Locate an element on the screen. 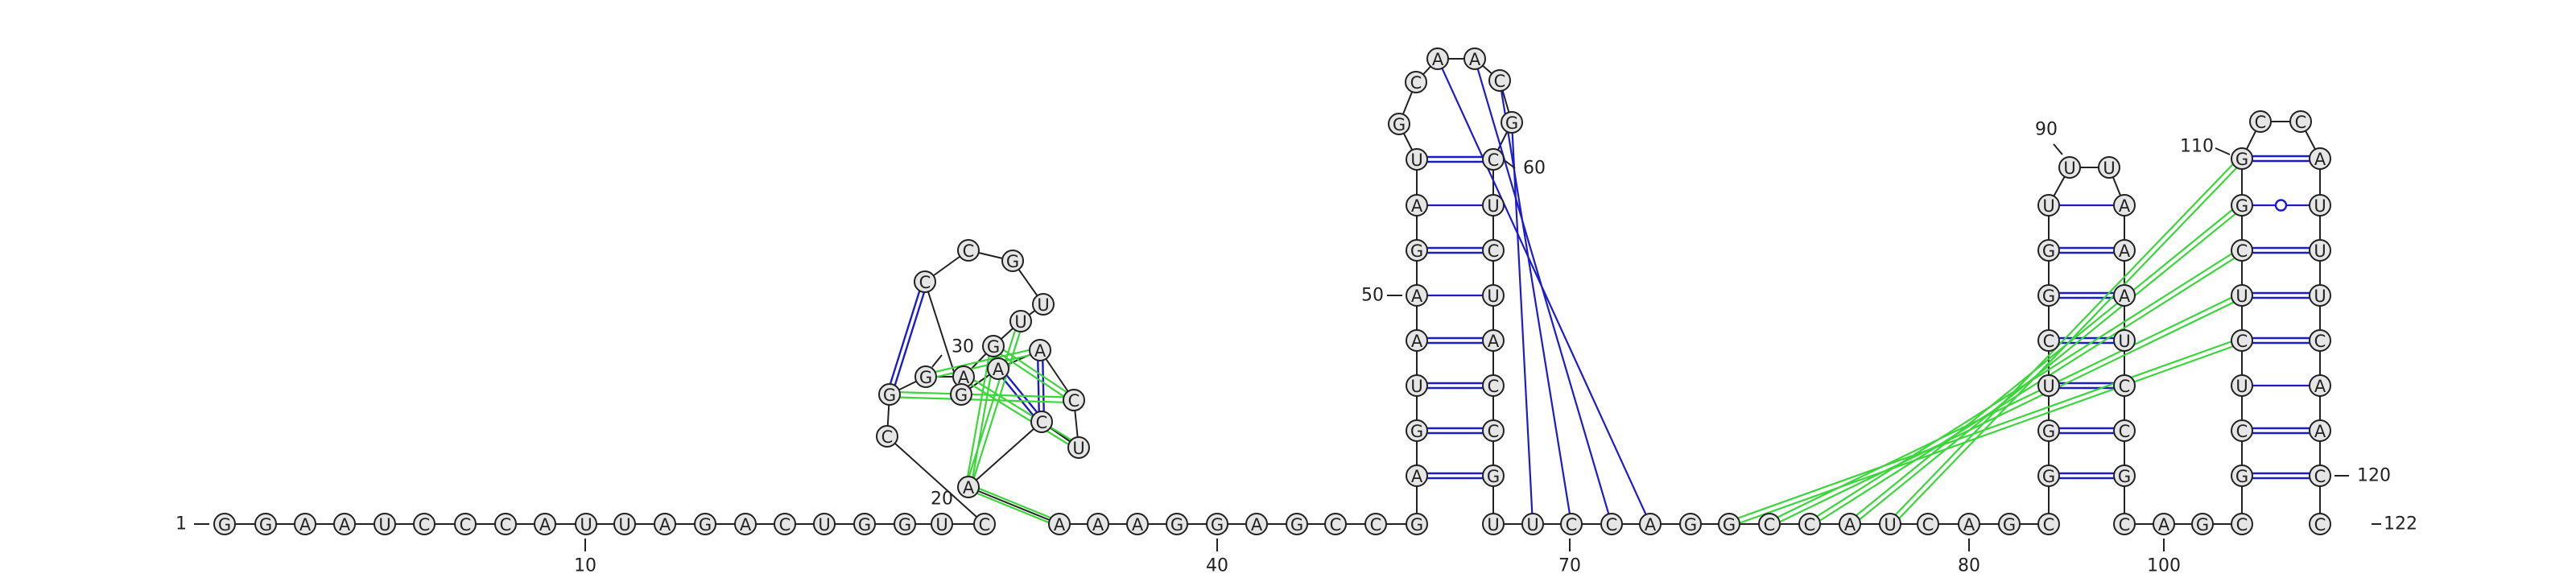 The height and width of the screenshot is (582, 2576). position-label: 120 is located at coordinates (2374, 476).